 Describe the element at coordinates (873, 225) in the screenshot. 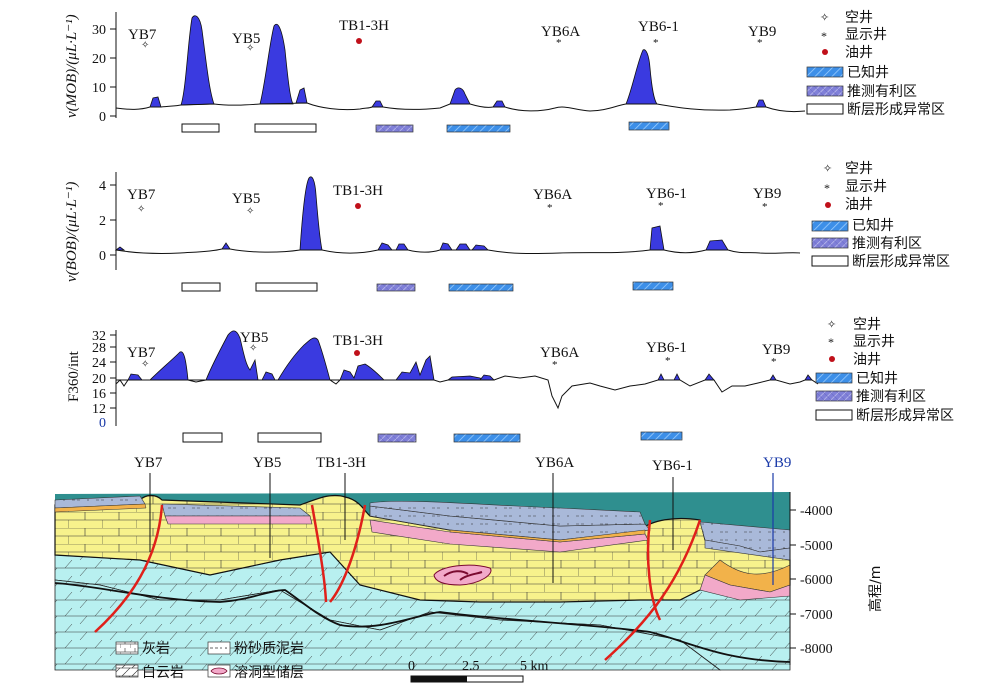

I see `legend-known-well: 已知井` at that location.